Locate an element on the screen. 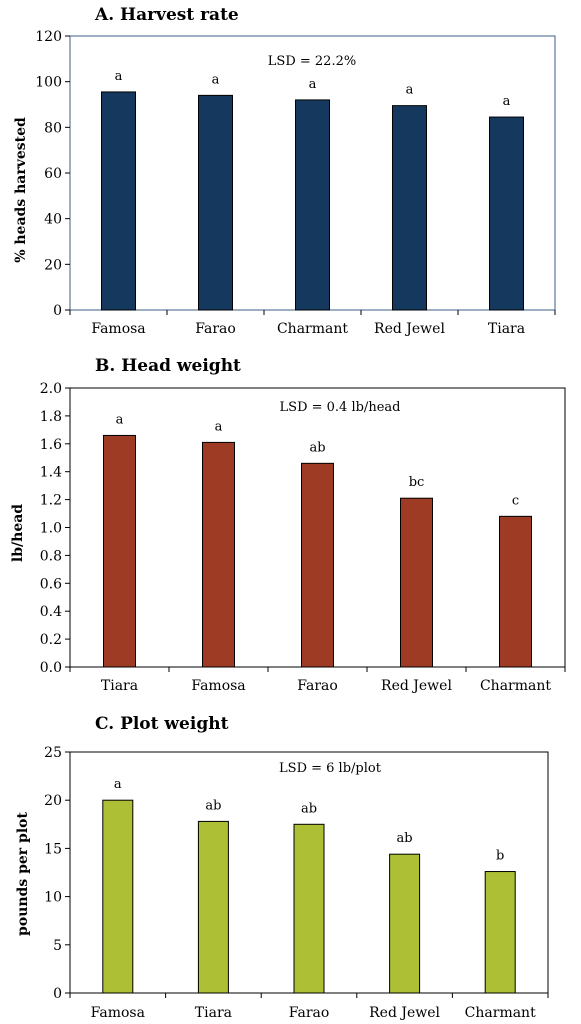 The height and width of the screenshot is (1024, 581). chart-title: C. Plot weight is located at coordinates (162, 724).